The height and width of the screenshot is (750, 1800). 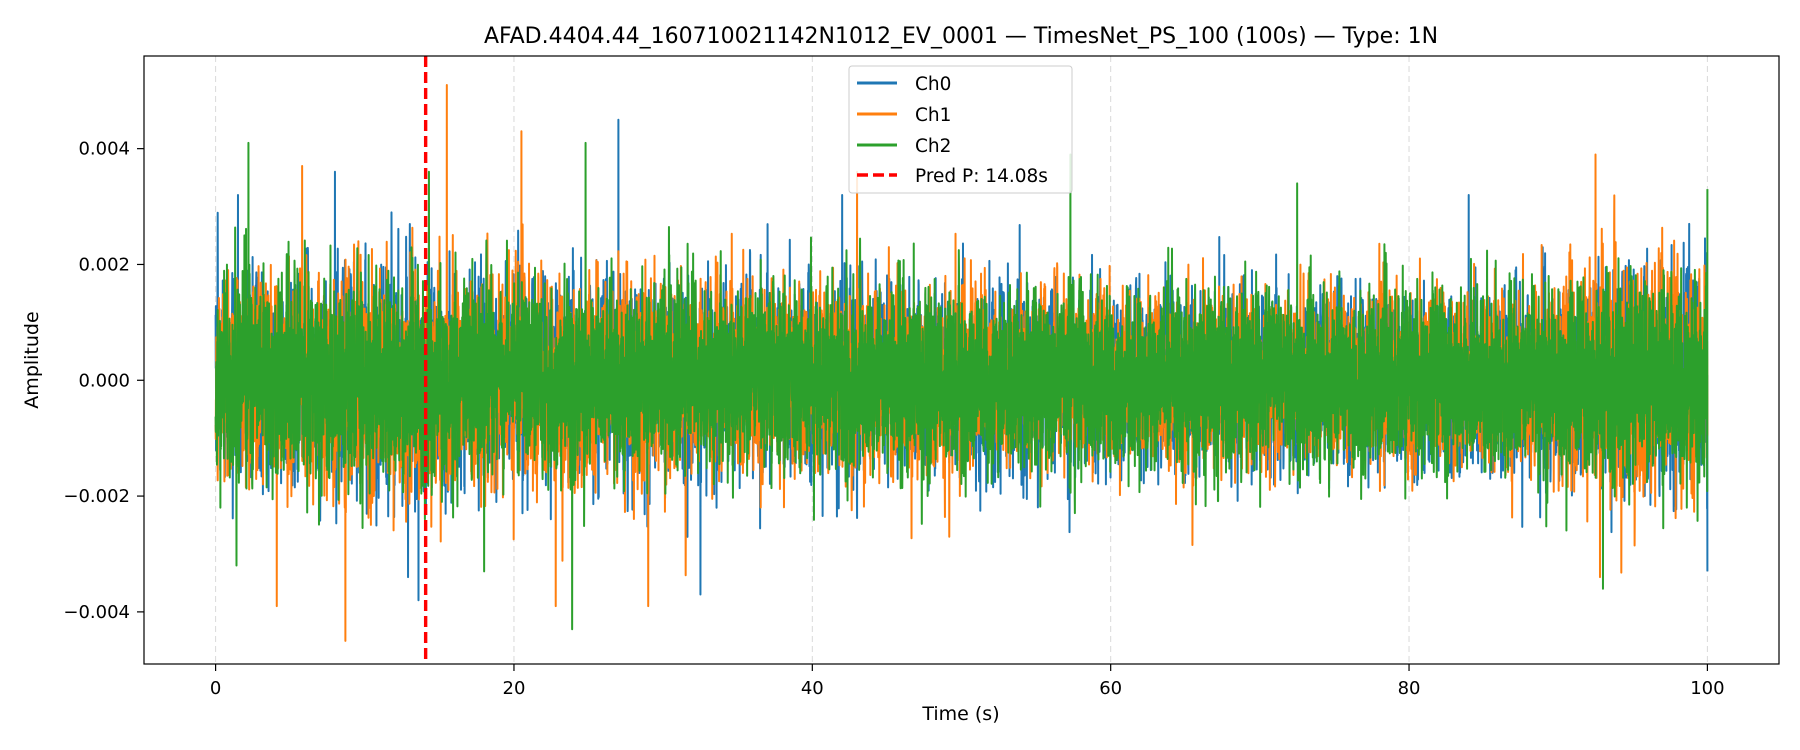 I want to click on y-tick-label: 0.004, so click(x=104, y=149).